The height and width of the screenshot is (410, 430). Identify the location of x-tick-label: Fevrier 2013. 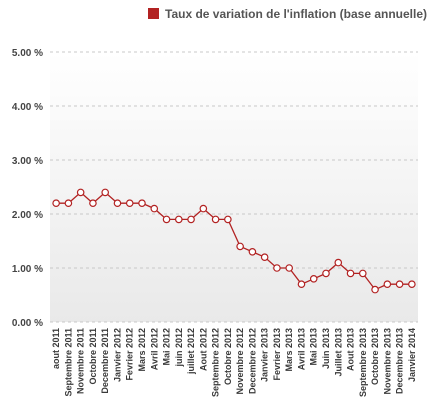
(277, 354).